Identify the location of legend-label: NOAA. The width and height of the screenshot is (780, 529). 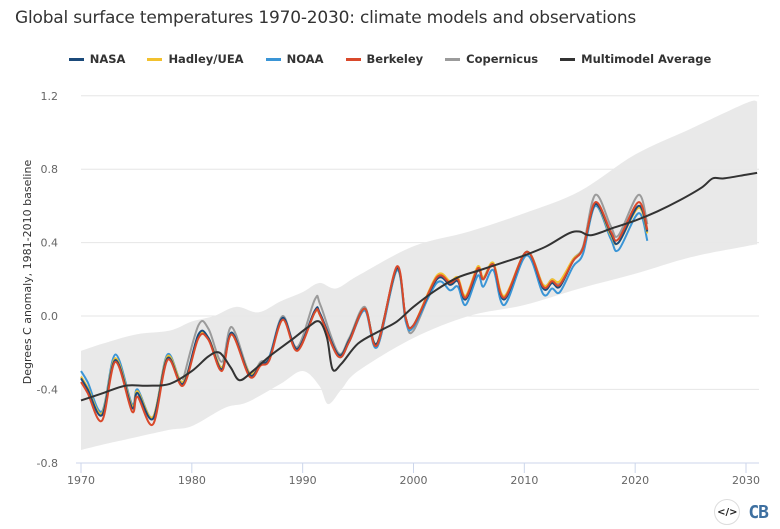
(305, 59).